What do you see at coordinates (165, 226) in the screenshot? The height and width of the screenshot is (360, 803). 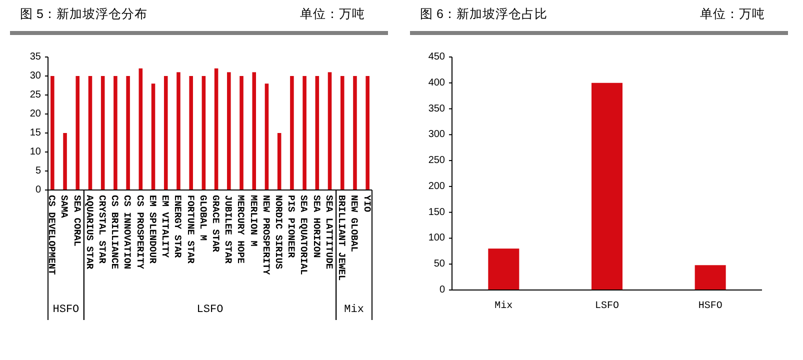 I see `x-tick-label: EM VITALITY` at bounding box center [165, 226].